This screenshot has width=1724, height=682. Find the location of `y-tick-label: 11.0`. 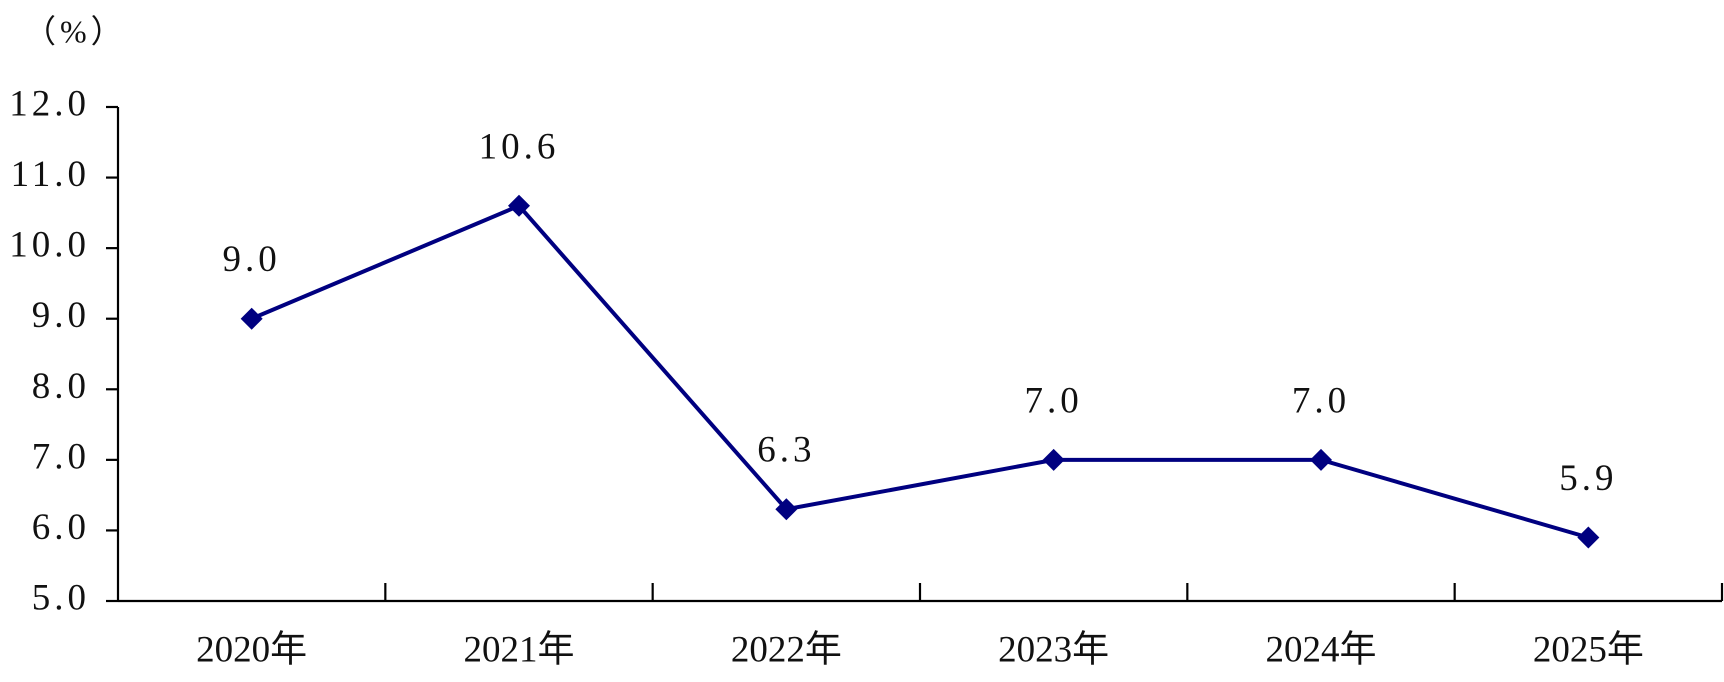

y-tick-label: 11.0 is located at coordinates (50, 174).